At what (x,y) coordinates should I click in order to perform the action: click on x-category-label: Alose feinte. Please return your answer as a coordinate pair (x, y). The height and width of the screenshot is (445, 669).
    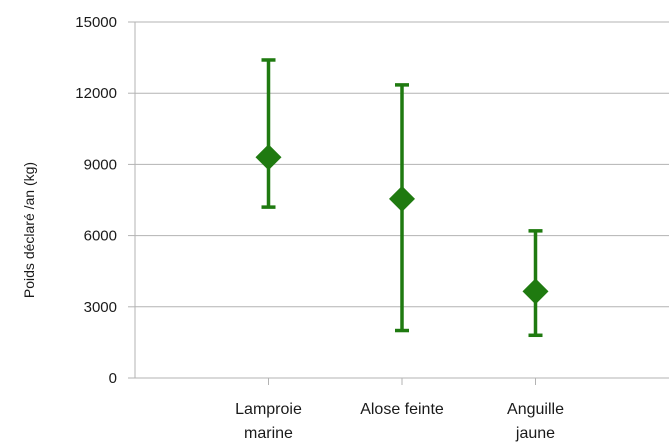
    Looking at the image, I should click on (402, 409).